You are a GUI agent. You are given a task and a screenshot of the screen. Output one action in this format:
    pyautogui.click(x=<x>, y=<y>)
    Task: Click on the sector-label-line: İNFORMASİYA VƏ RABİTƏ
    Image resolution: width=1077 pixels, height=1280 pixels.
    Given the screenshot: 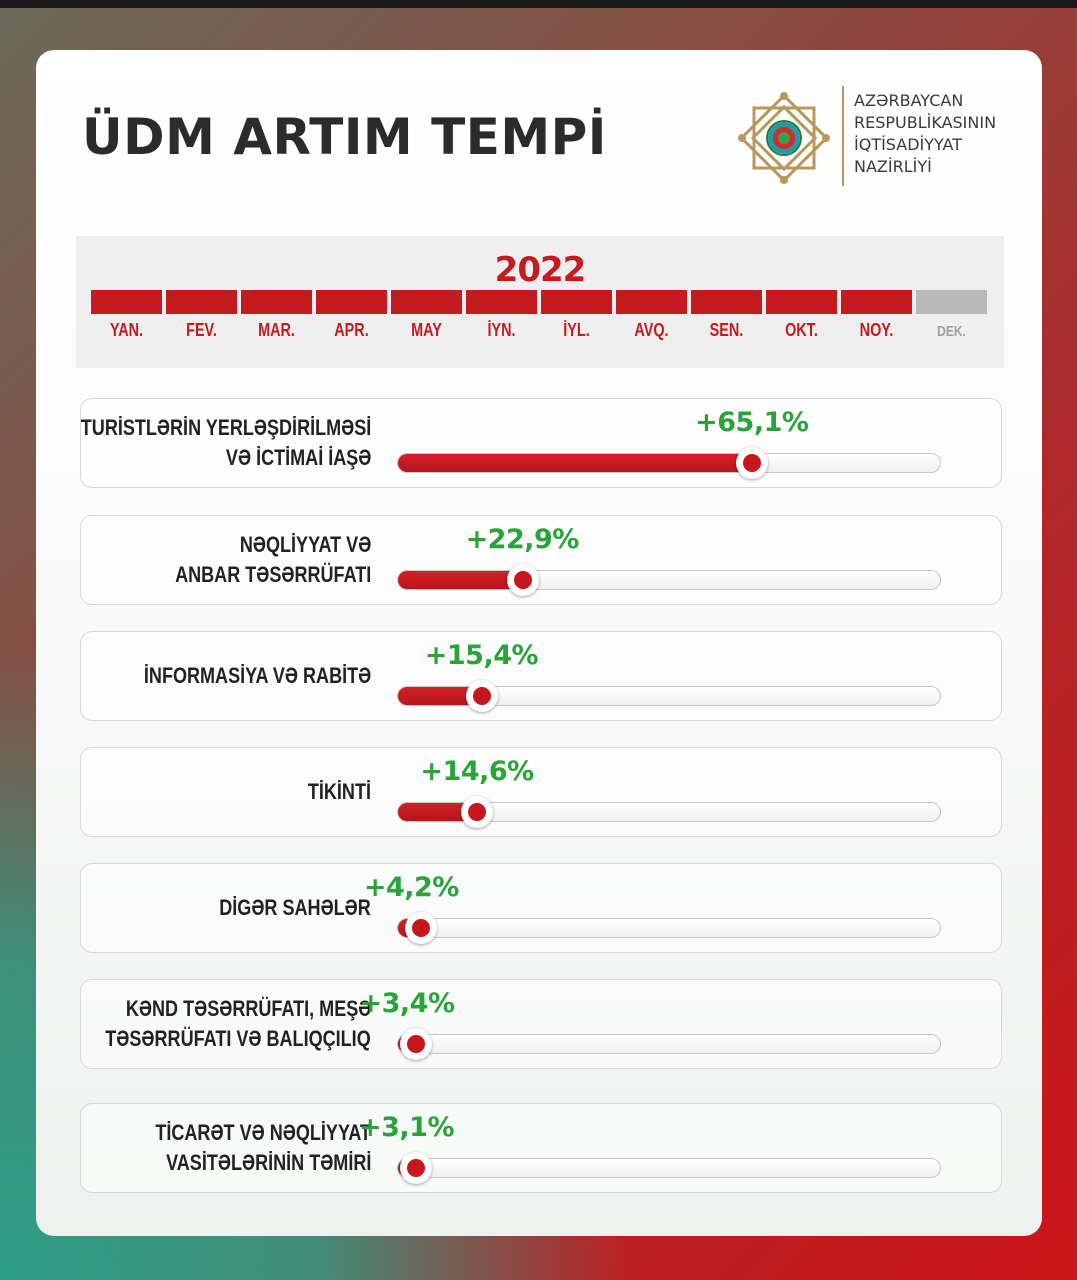 What is the action you would take?
    pyautogui.click(x=257, y=675)
    